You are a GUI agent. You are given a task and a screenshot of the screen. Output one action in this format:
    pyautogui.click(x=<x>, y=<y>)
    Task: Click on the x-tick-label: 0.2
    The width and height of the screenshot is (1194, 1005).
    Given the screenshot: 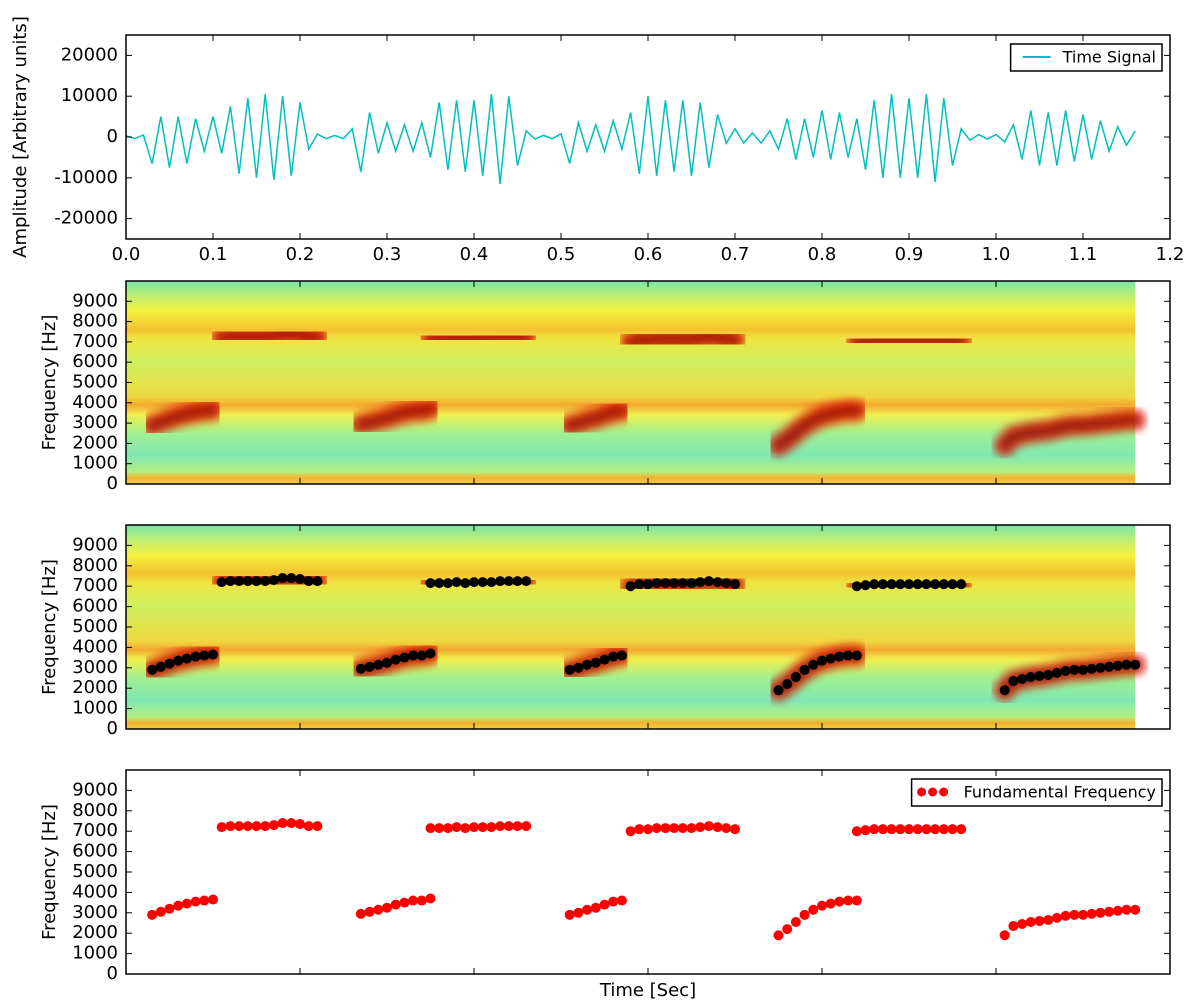 What is the action you would take?
    pyautogui.click(x=300, y=254)
    